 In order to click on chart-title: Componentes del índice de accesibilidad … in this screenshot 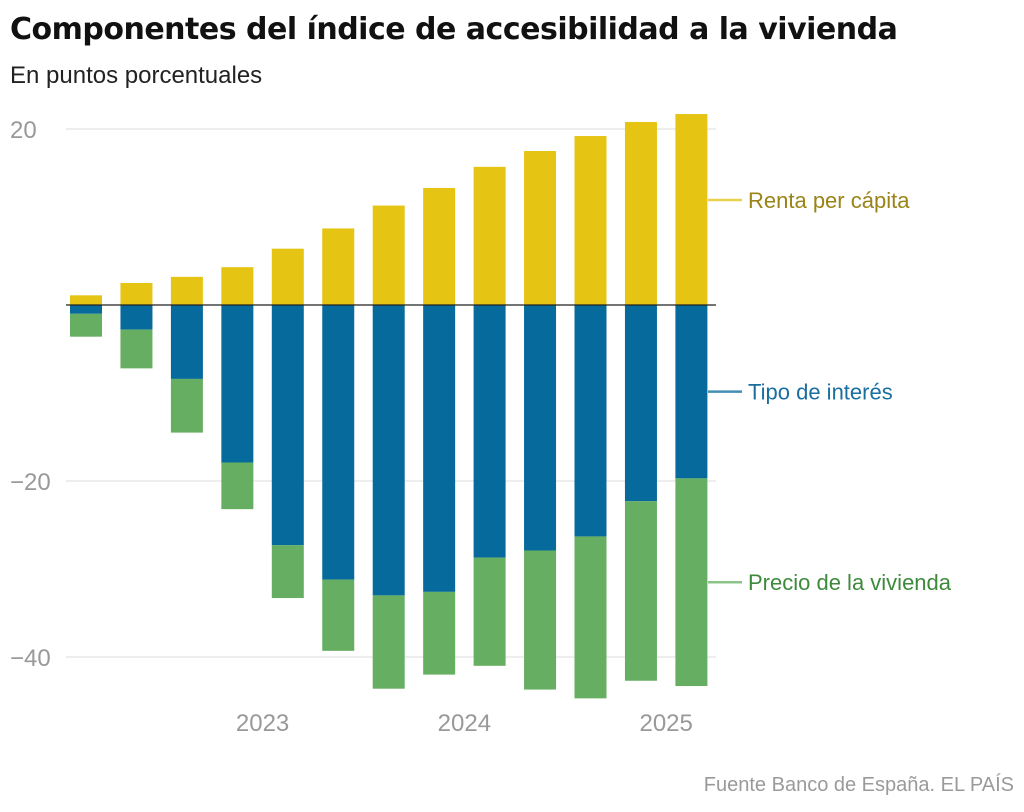, I will do `click(454, 29)`.